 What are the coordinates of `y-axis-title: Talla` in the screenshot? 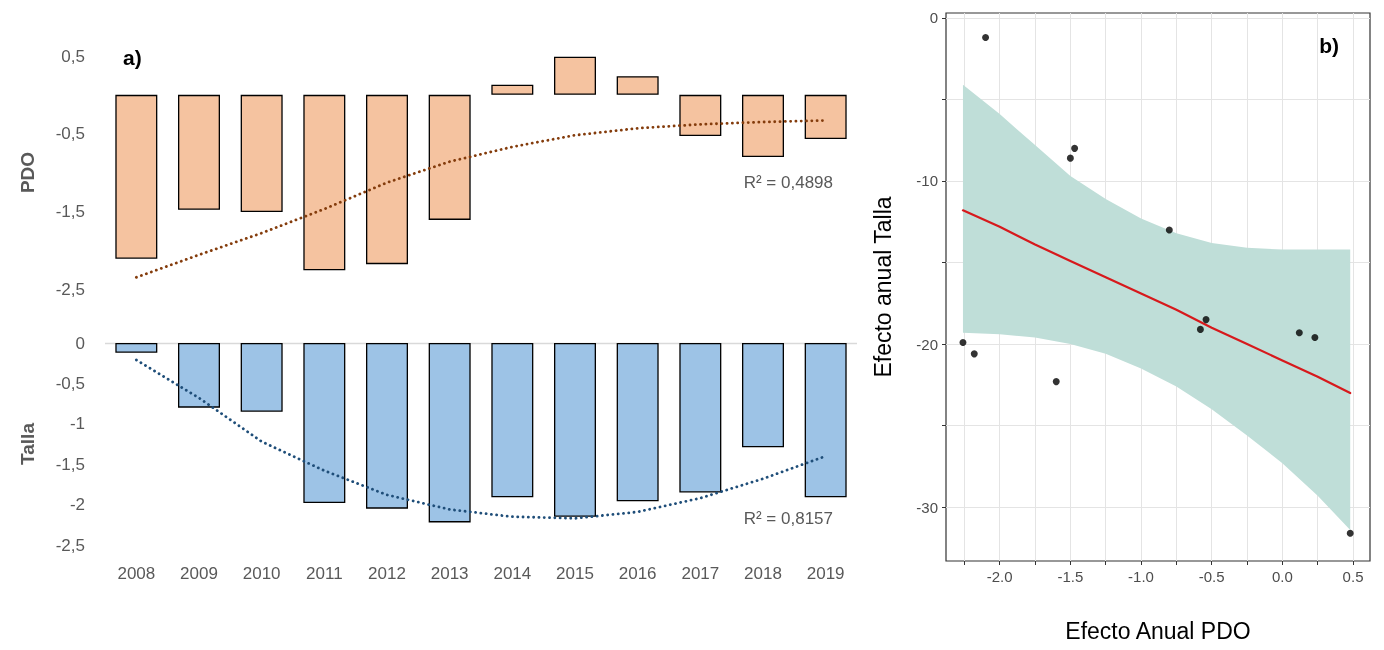 It's located at (27, 443).